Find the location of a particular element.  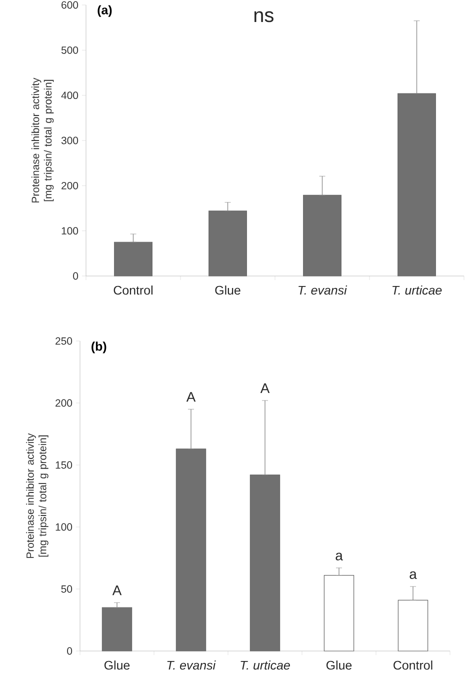

y-tick-label: 250 is located at coordinates (64, 341).